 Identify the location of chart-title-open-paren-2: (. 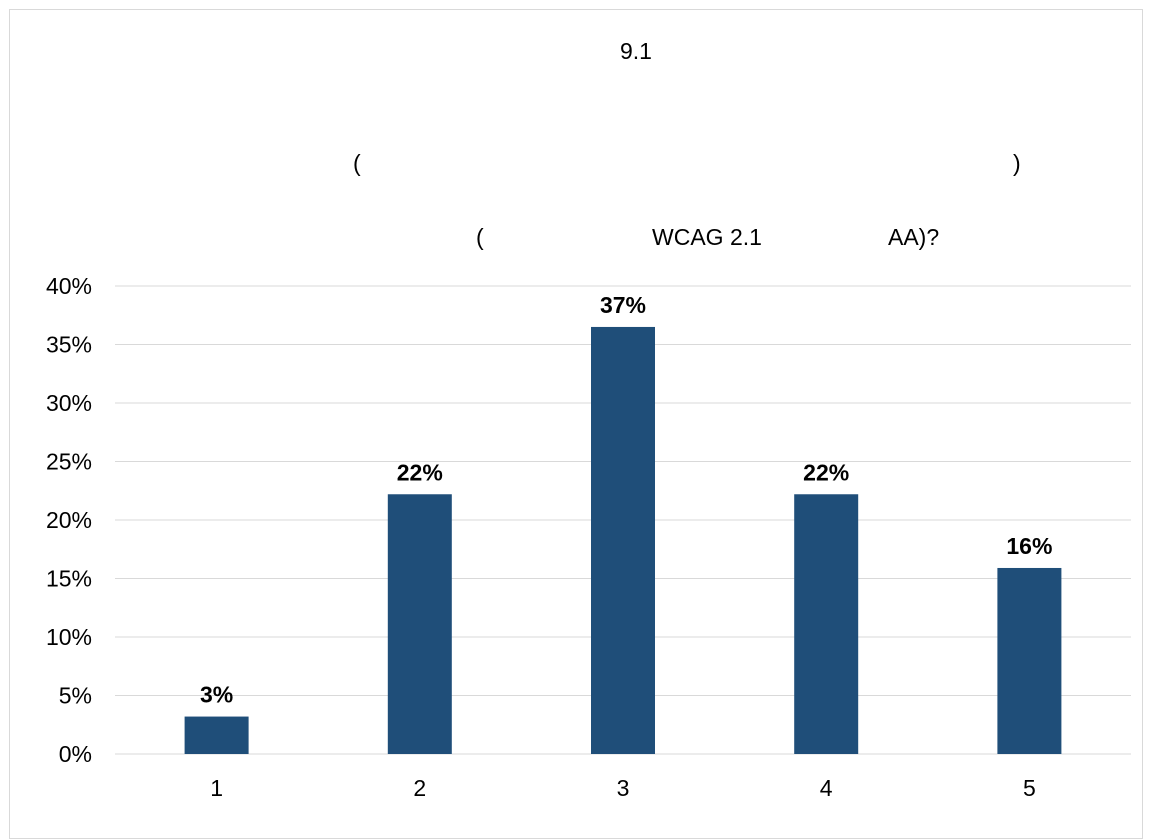
(480, 237).